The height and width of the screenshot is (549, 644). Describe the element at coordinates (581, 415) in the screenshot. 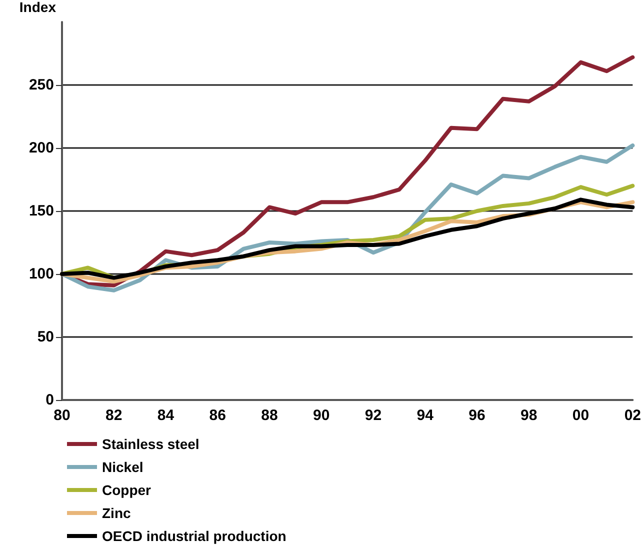

I see `x-tick-label: 00` at that location.